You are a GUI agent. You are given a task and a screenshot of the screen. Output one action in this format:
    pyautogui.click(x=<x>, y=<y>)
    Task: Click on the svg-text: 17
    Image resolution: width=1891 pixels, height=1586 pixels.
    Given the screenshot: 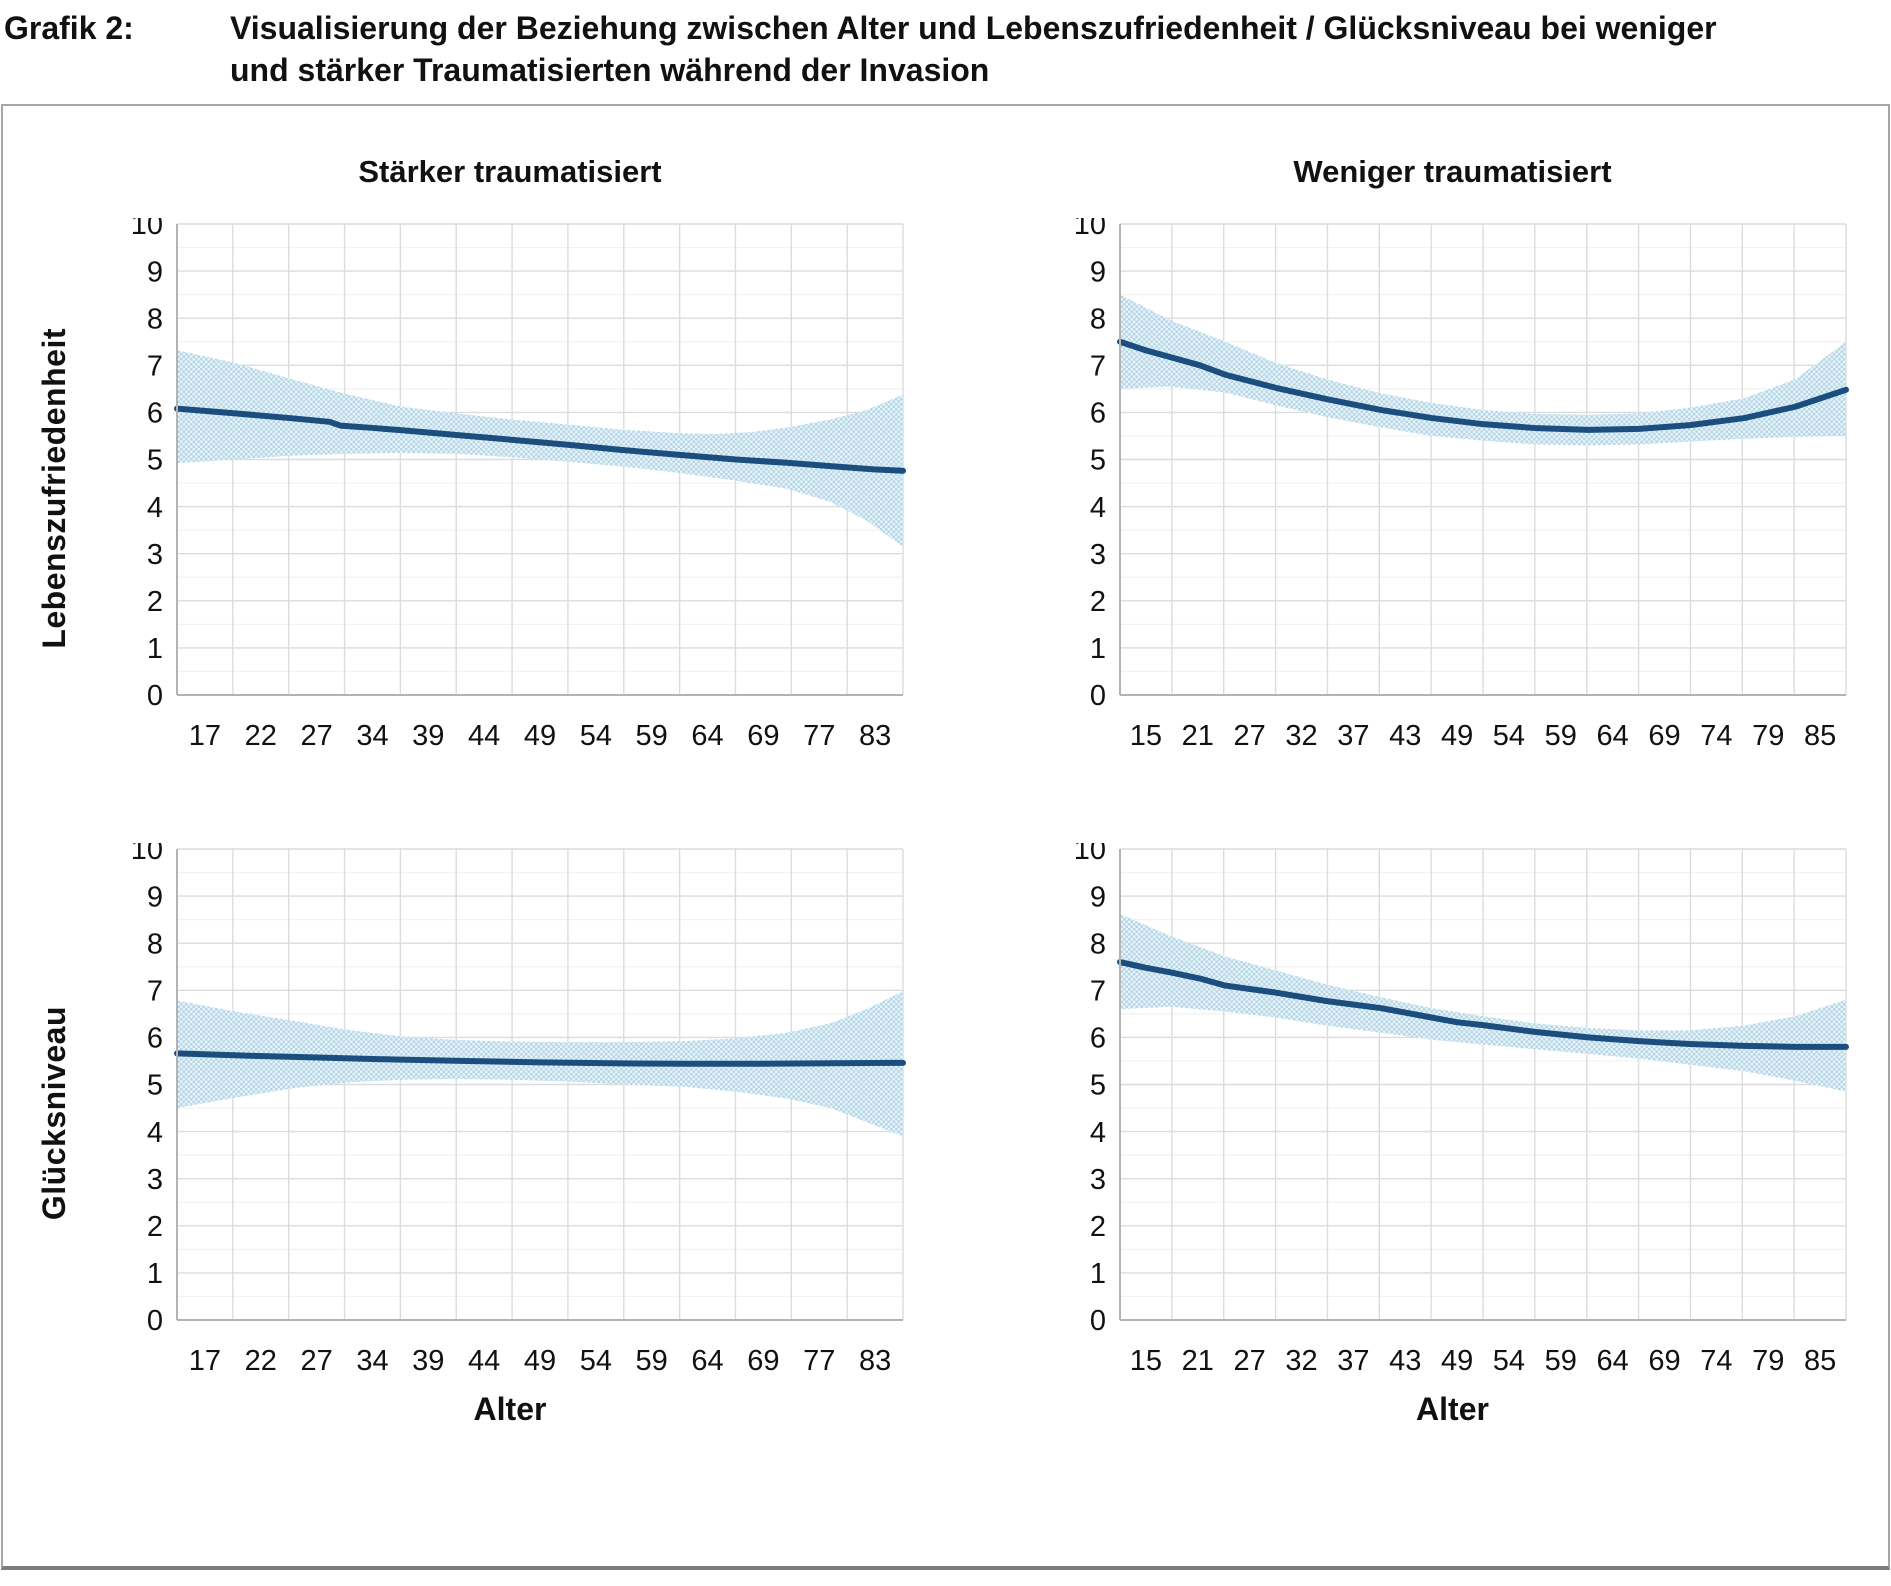 What is the action you would take?
    pyautogui.click(x=205, y=736)
    